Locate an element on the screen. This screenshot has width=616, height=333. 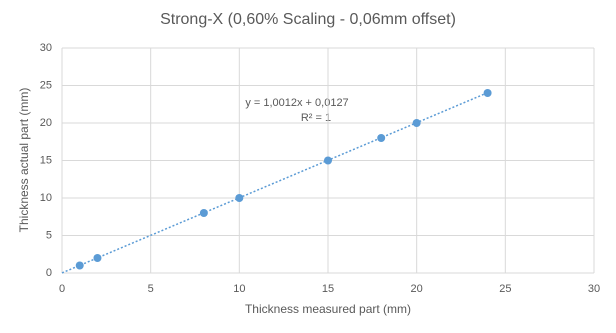
x-tick-label: 0 is located at coordinates (62, 289).